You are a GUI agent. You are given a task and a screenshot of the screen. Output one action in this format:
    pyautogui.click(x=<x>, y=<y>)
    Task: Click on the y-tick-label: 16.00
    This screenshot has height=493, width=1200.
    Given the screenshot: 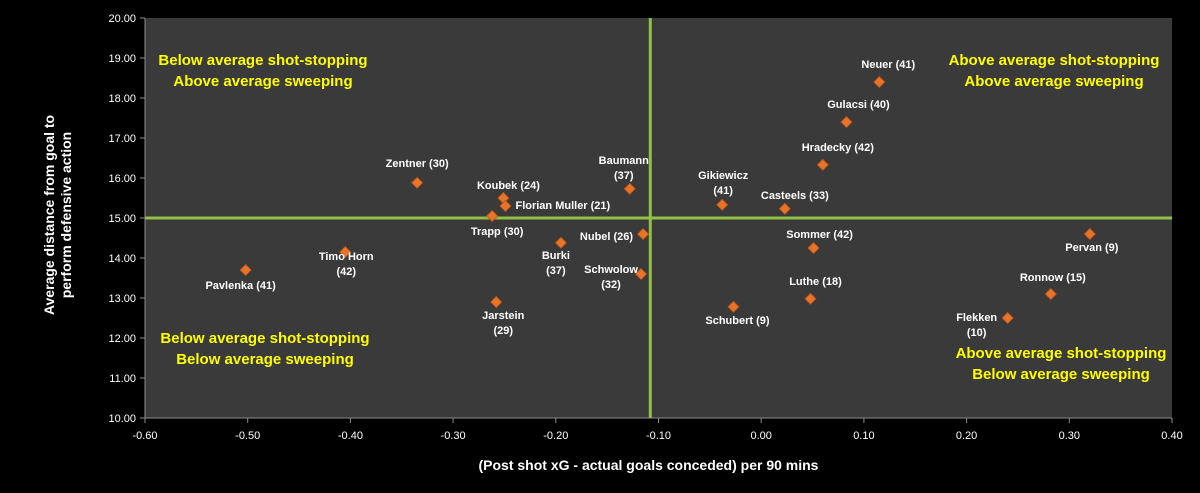 What is the action you would take?
    pyautogui.click(x=122, y=179)
    